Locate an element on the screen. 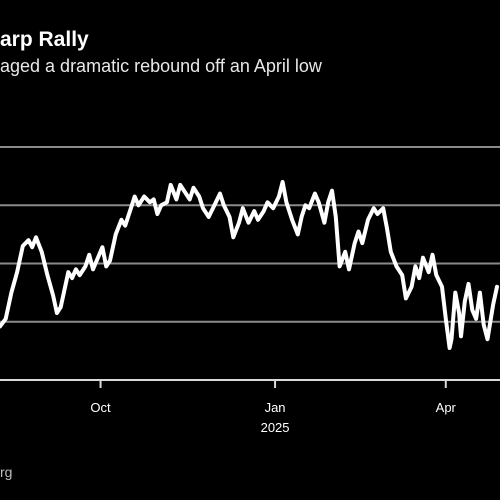 This screenshot has height=500, width=500. chart-title: arp Rally is located at coordinates (44, 39).